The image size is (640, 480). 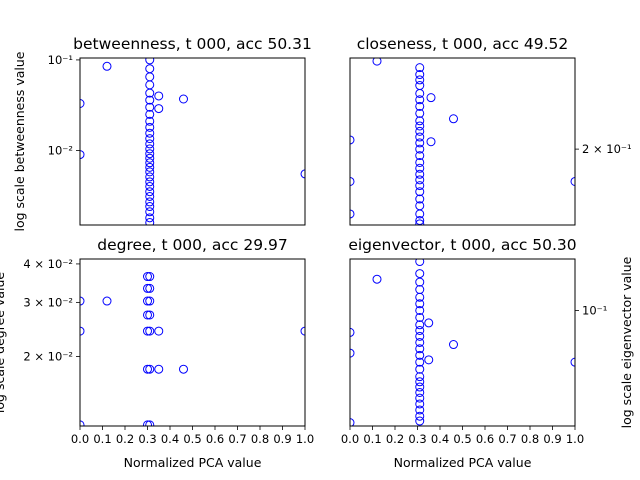 What do you see at coordinates (530, 439) in the screenshot?
I see `x-tick-label: 0.8` at bounding box center [530, 439].